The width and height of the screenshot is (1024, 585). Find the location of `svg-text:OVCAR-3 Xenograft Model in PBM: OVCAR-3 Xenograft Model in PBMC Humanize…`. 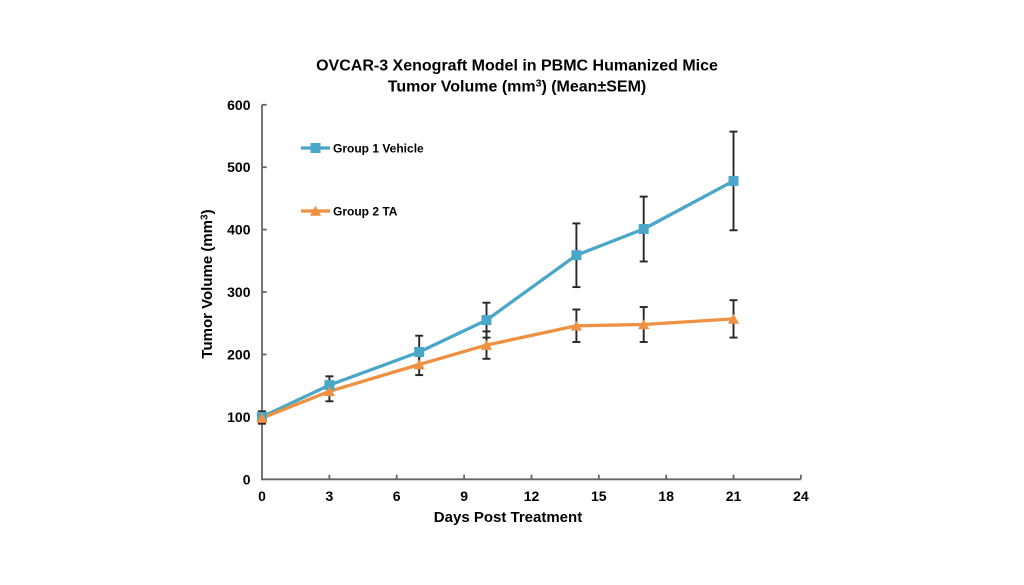

svg-text:OVCAR-3 Xenograft Model in PBM: OVCAR-3 Xenograft Model in PBMC Humanize… is located at coordinates (517, 66).